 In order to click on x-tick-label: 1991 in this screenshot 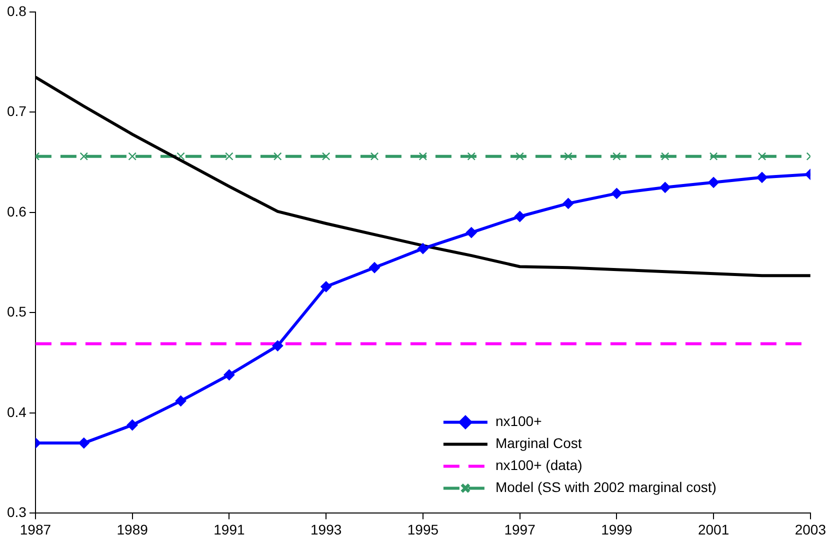, I will do `click(229, 529)`.